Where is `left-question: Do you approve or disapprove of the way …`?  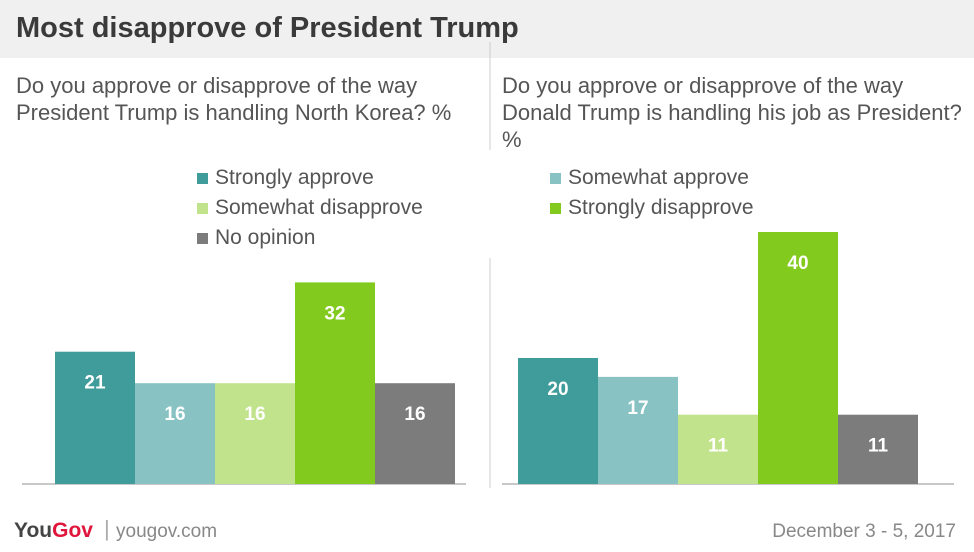 left-question: Do you approve or disapprove of the way … is located at coordinates (234, 99).